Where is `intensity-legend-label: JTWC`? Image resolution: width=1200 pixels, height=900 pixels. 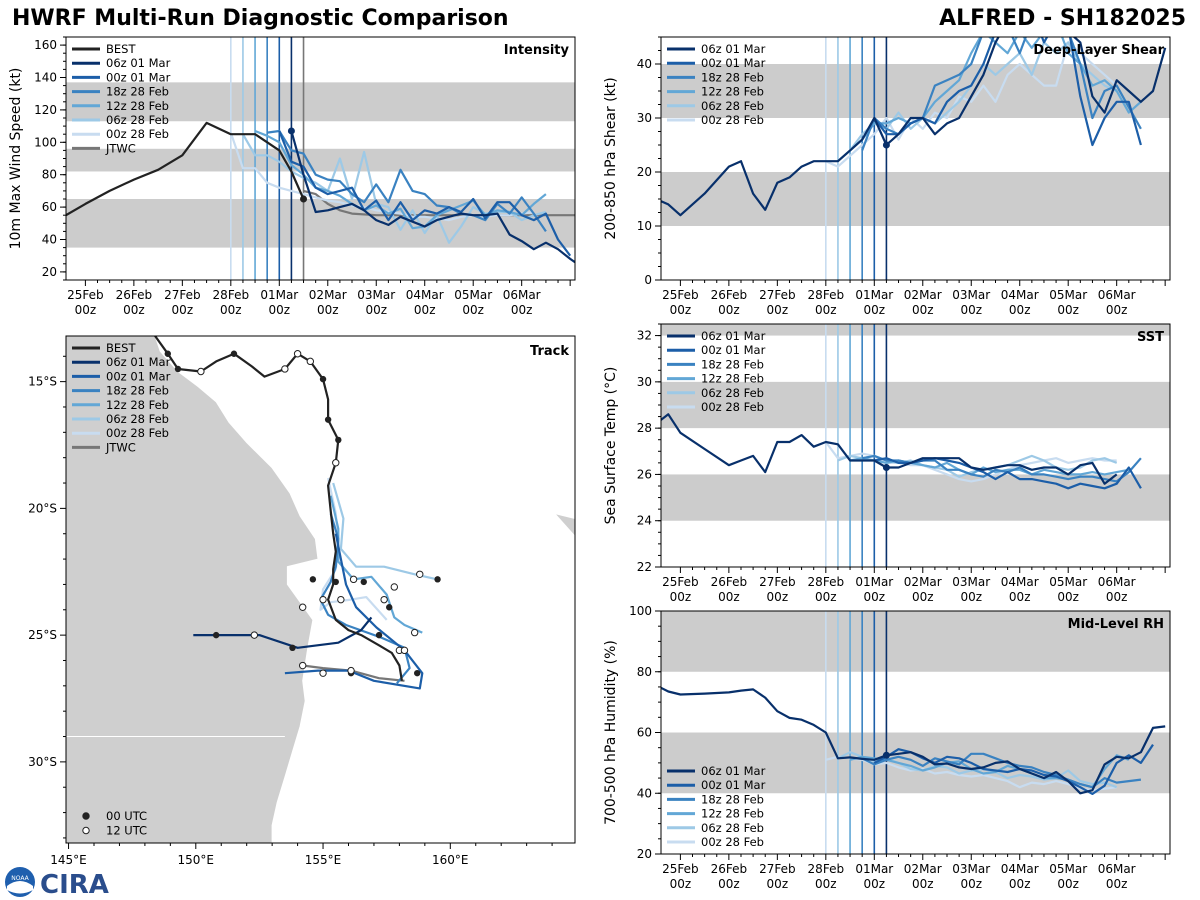 intensity-legend-label: JTWC is located at coordinates (120, 148).